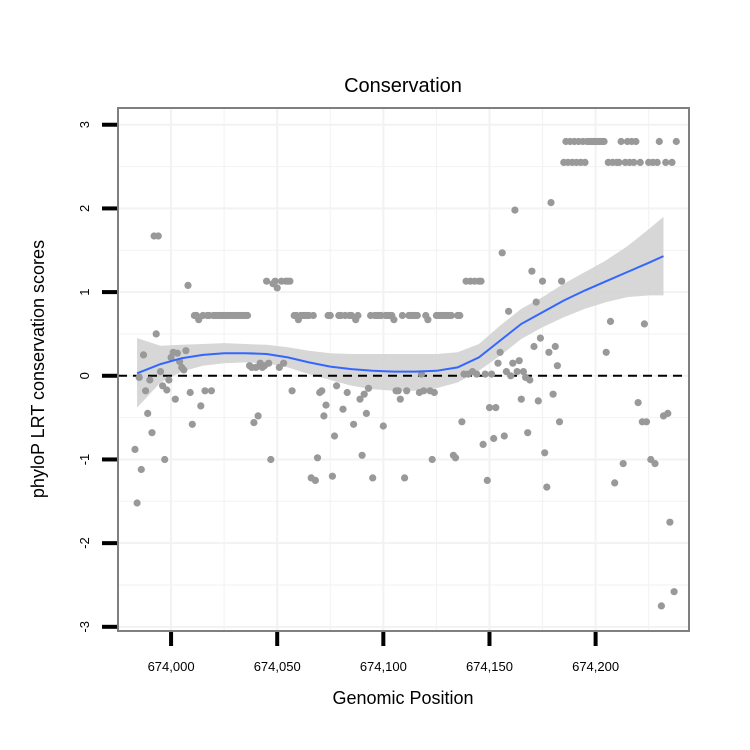  What do you see at coordinates (84, 375) in the screenshot?
I see `y-tick-label: 0` at bounding box center [84, 375].